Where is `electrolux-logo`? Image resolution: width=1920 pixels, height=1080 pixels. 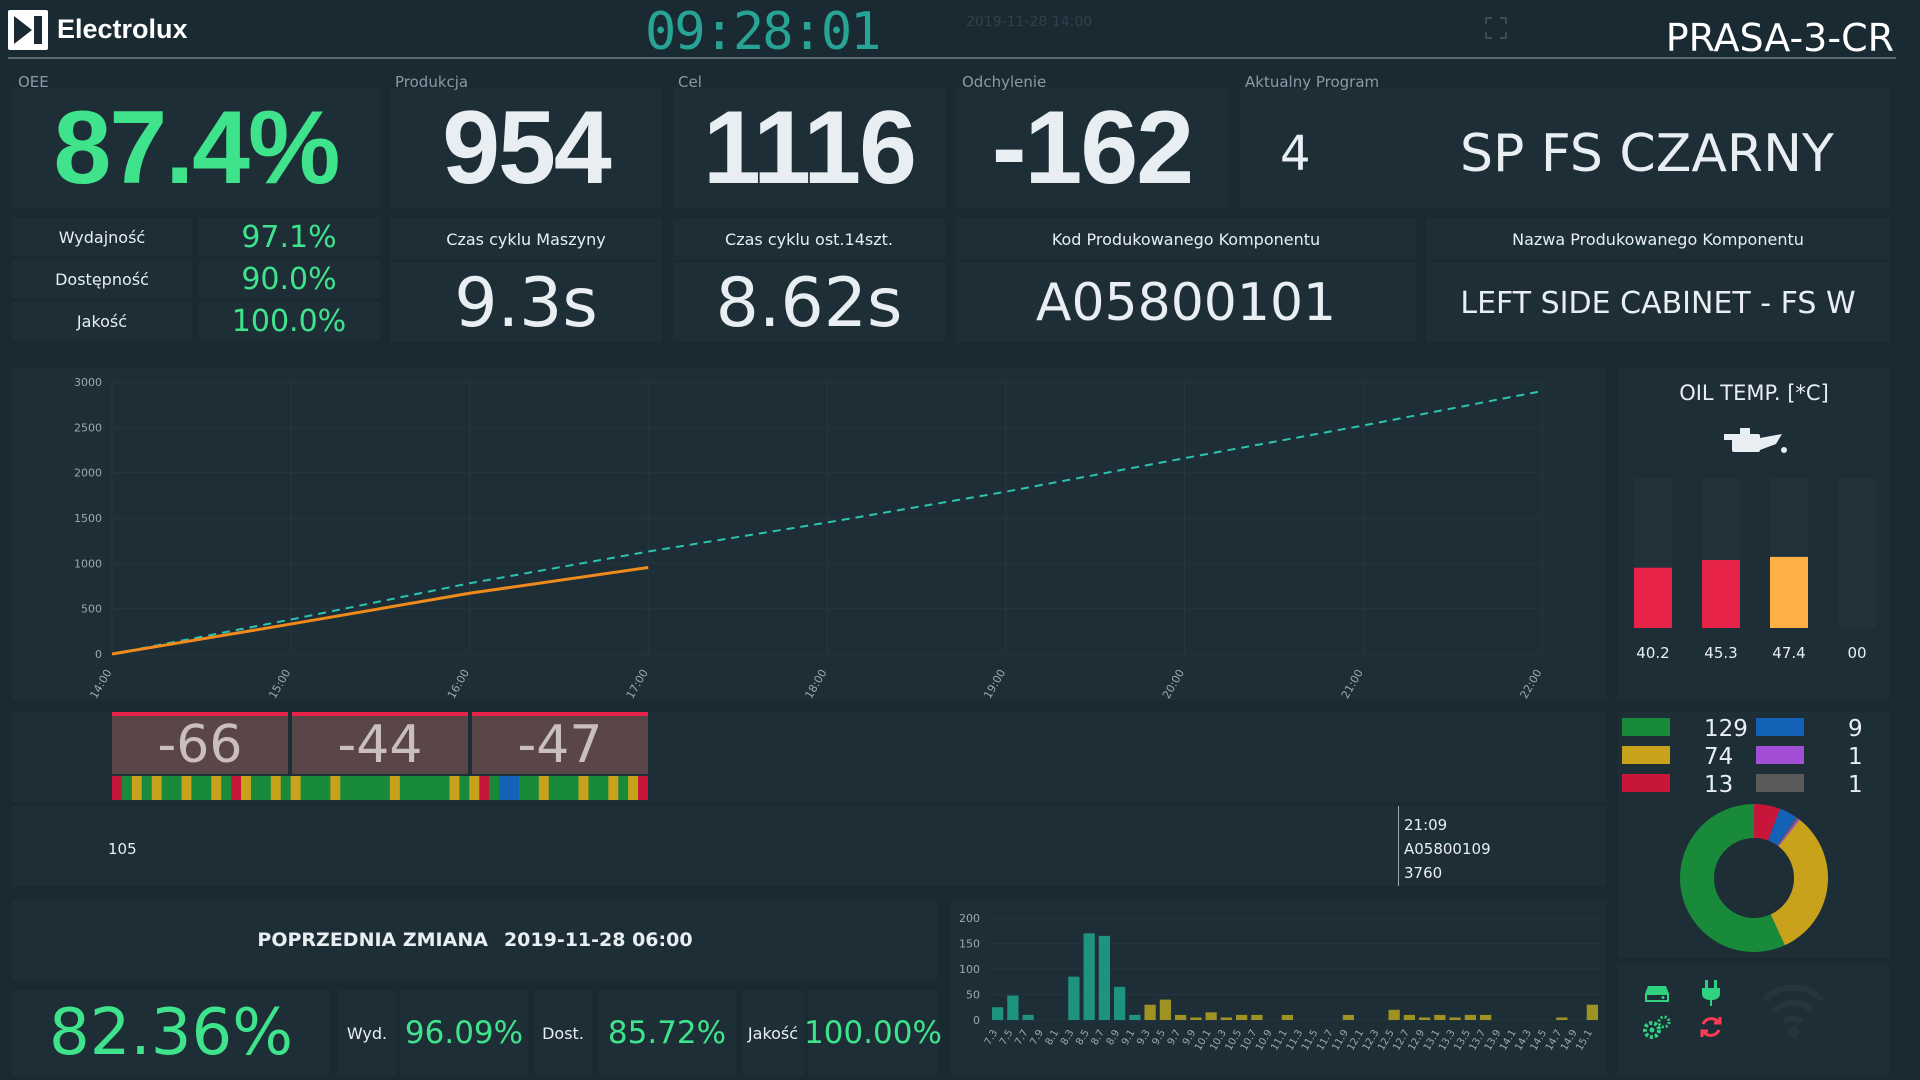 electrolux-logo is located at coordinates (28, 30).